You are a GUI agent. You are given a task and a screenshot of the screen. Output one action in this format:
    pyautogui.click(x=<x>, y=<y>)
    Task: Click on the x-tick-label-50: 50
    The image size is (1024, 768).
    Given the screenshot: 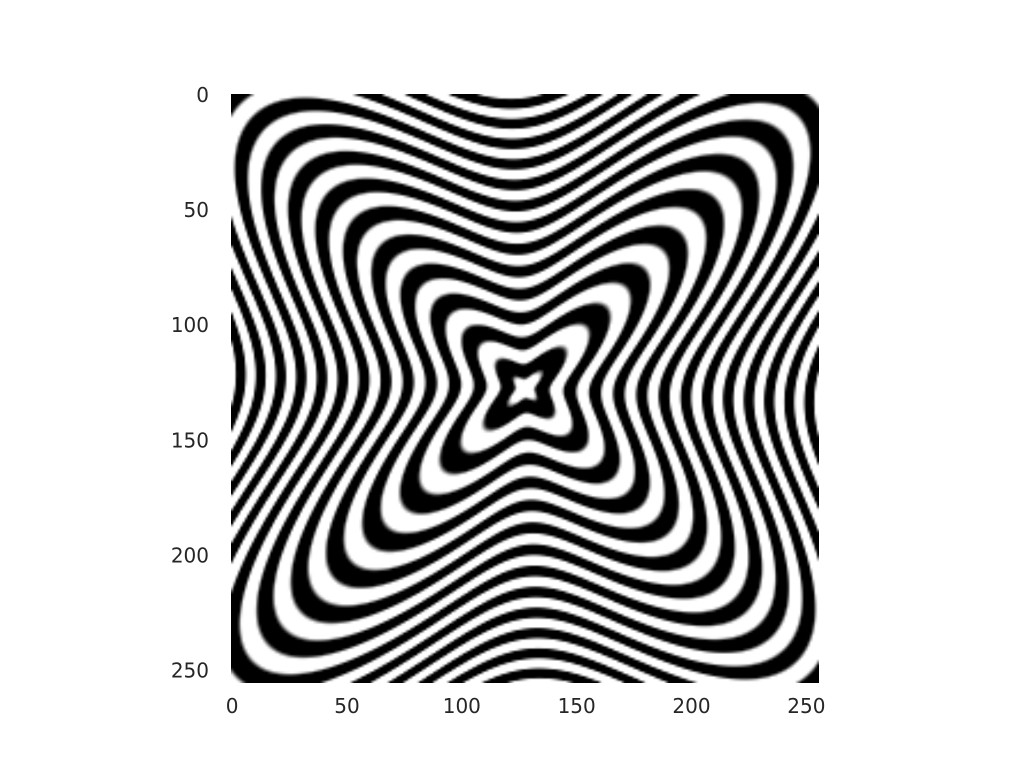 What is the action you would take?
    pyautogui.click(x=346, y=706)
    